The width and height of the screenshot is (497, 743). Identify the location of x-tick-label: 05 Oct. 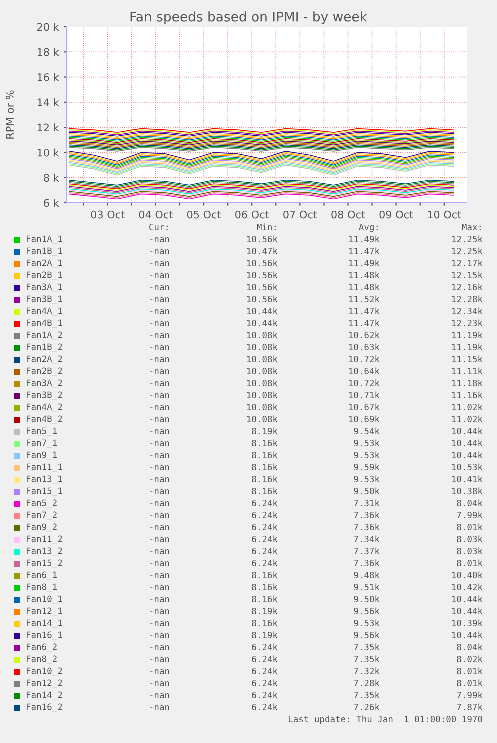
(204, 214).